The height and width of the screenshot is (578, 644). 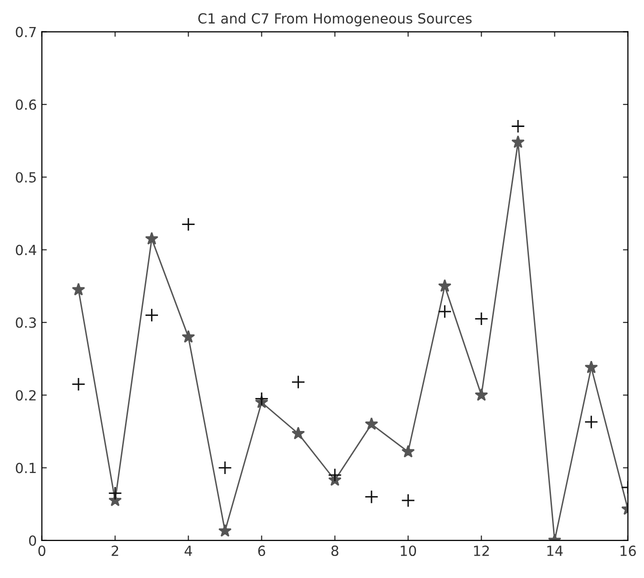 I want to click on y-tick-label: 0.6, so click(x=26, y=104).